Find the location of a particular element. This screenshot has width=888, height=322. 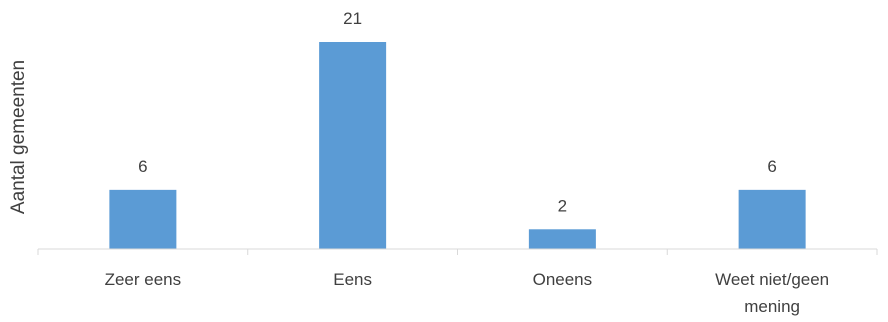

y-axis-title: Aantal gemeenten is located at coordinates (18, 137).